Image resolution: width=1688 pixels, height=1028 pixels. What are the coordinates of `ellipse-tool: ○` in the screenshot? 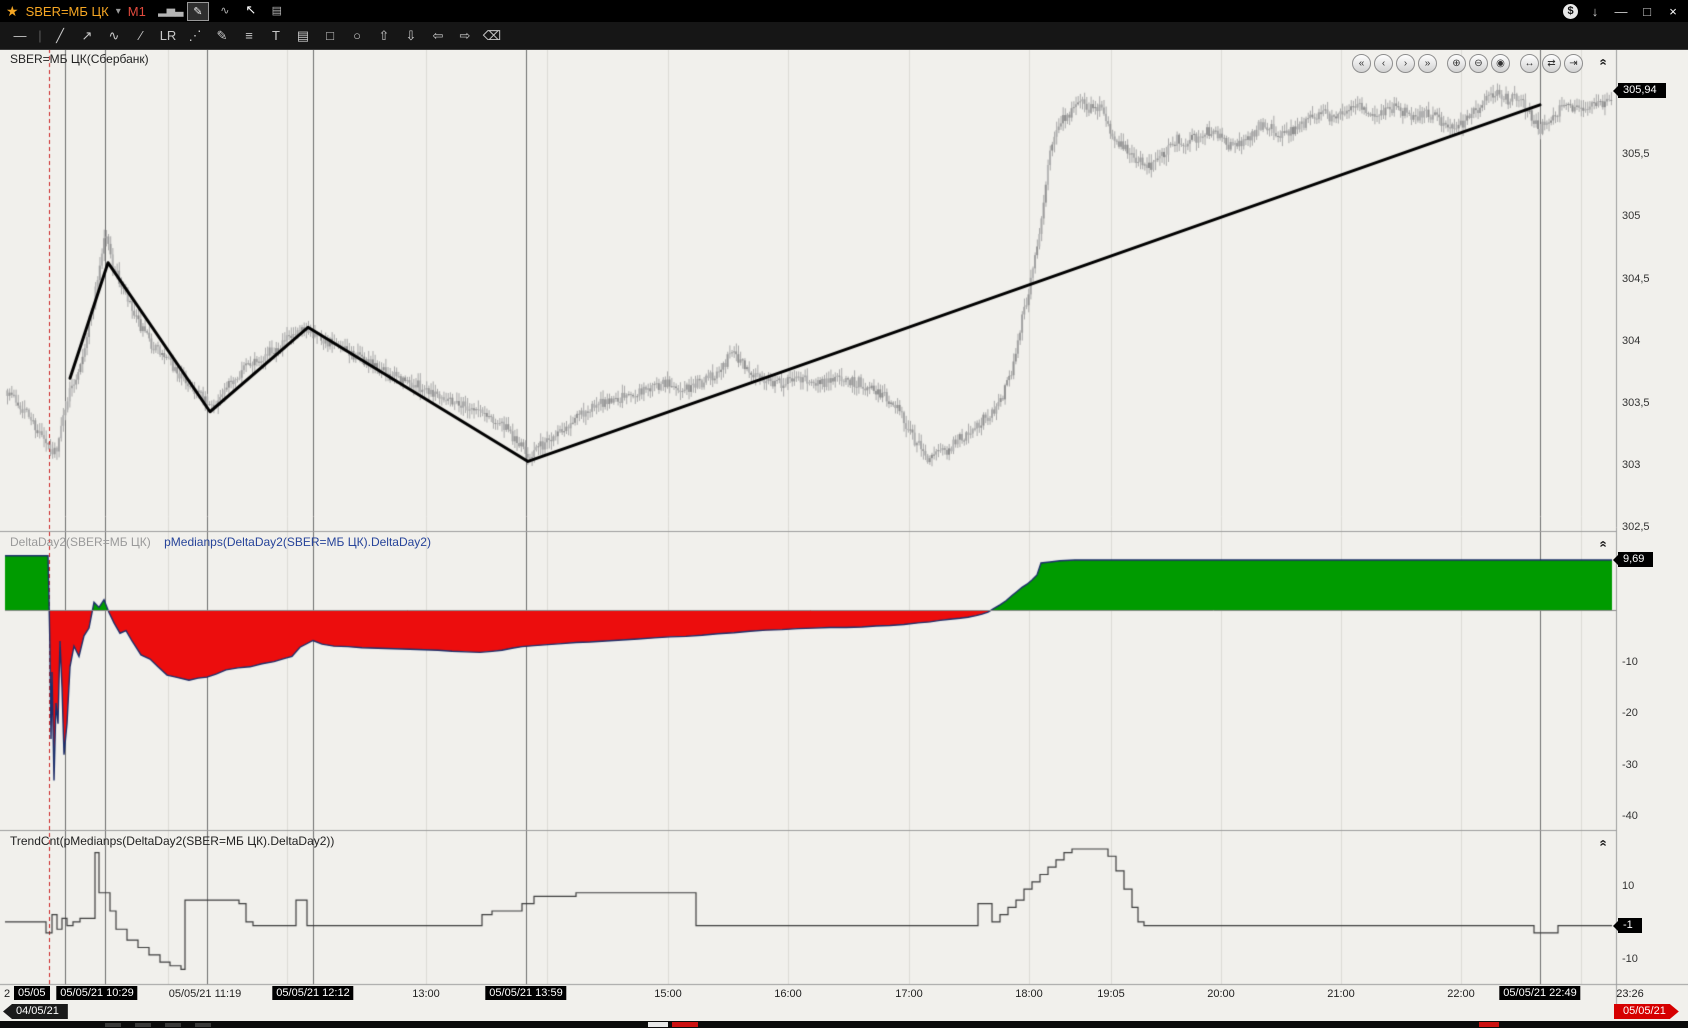 It's located at (357, 35).